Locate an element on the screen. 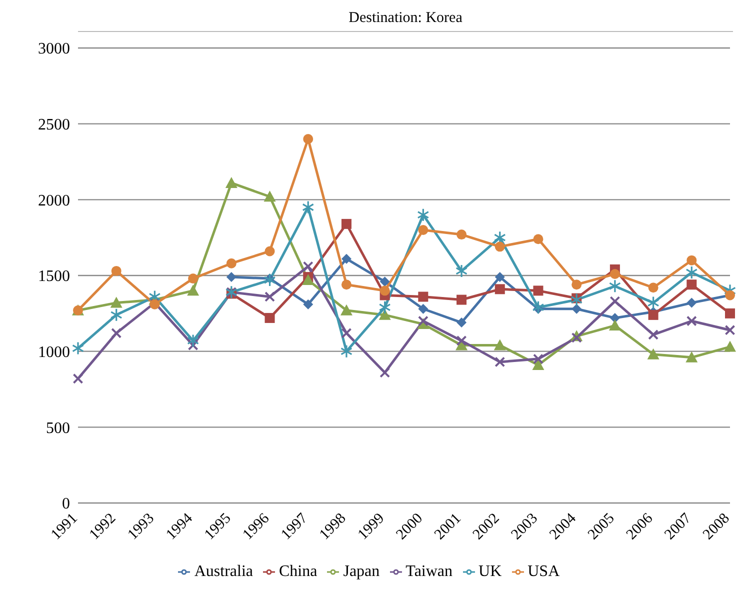  legend-label: Taiwan is located at coordinates (429, 571).